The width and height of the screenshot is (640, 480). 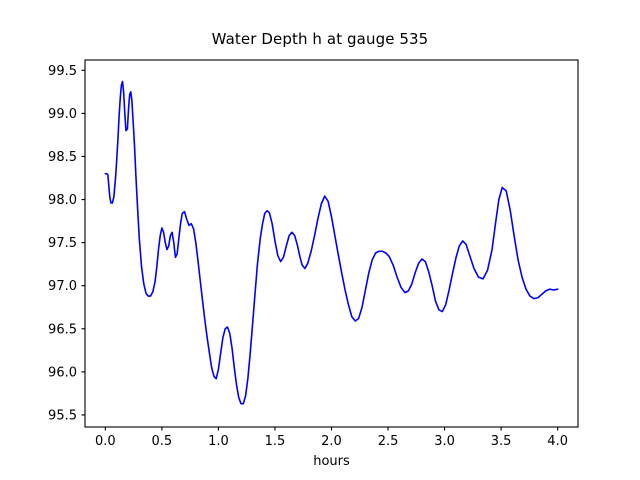 What do you see at coordinates (62, 415) in the screenshot?
I see `y-tick-label: 95.5` at bounding box center [62, 415].